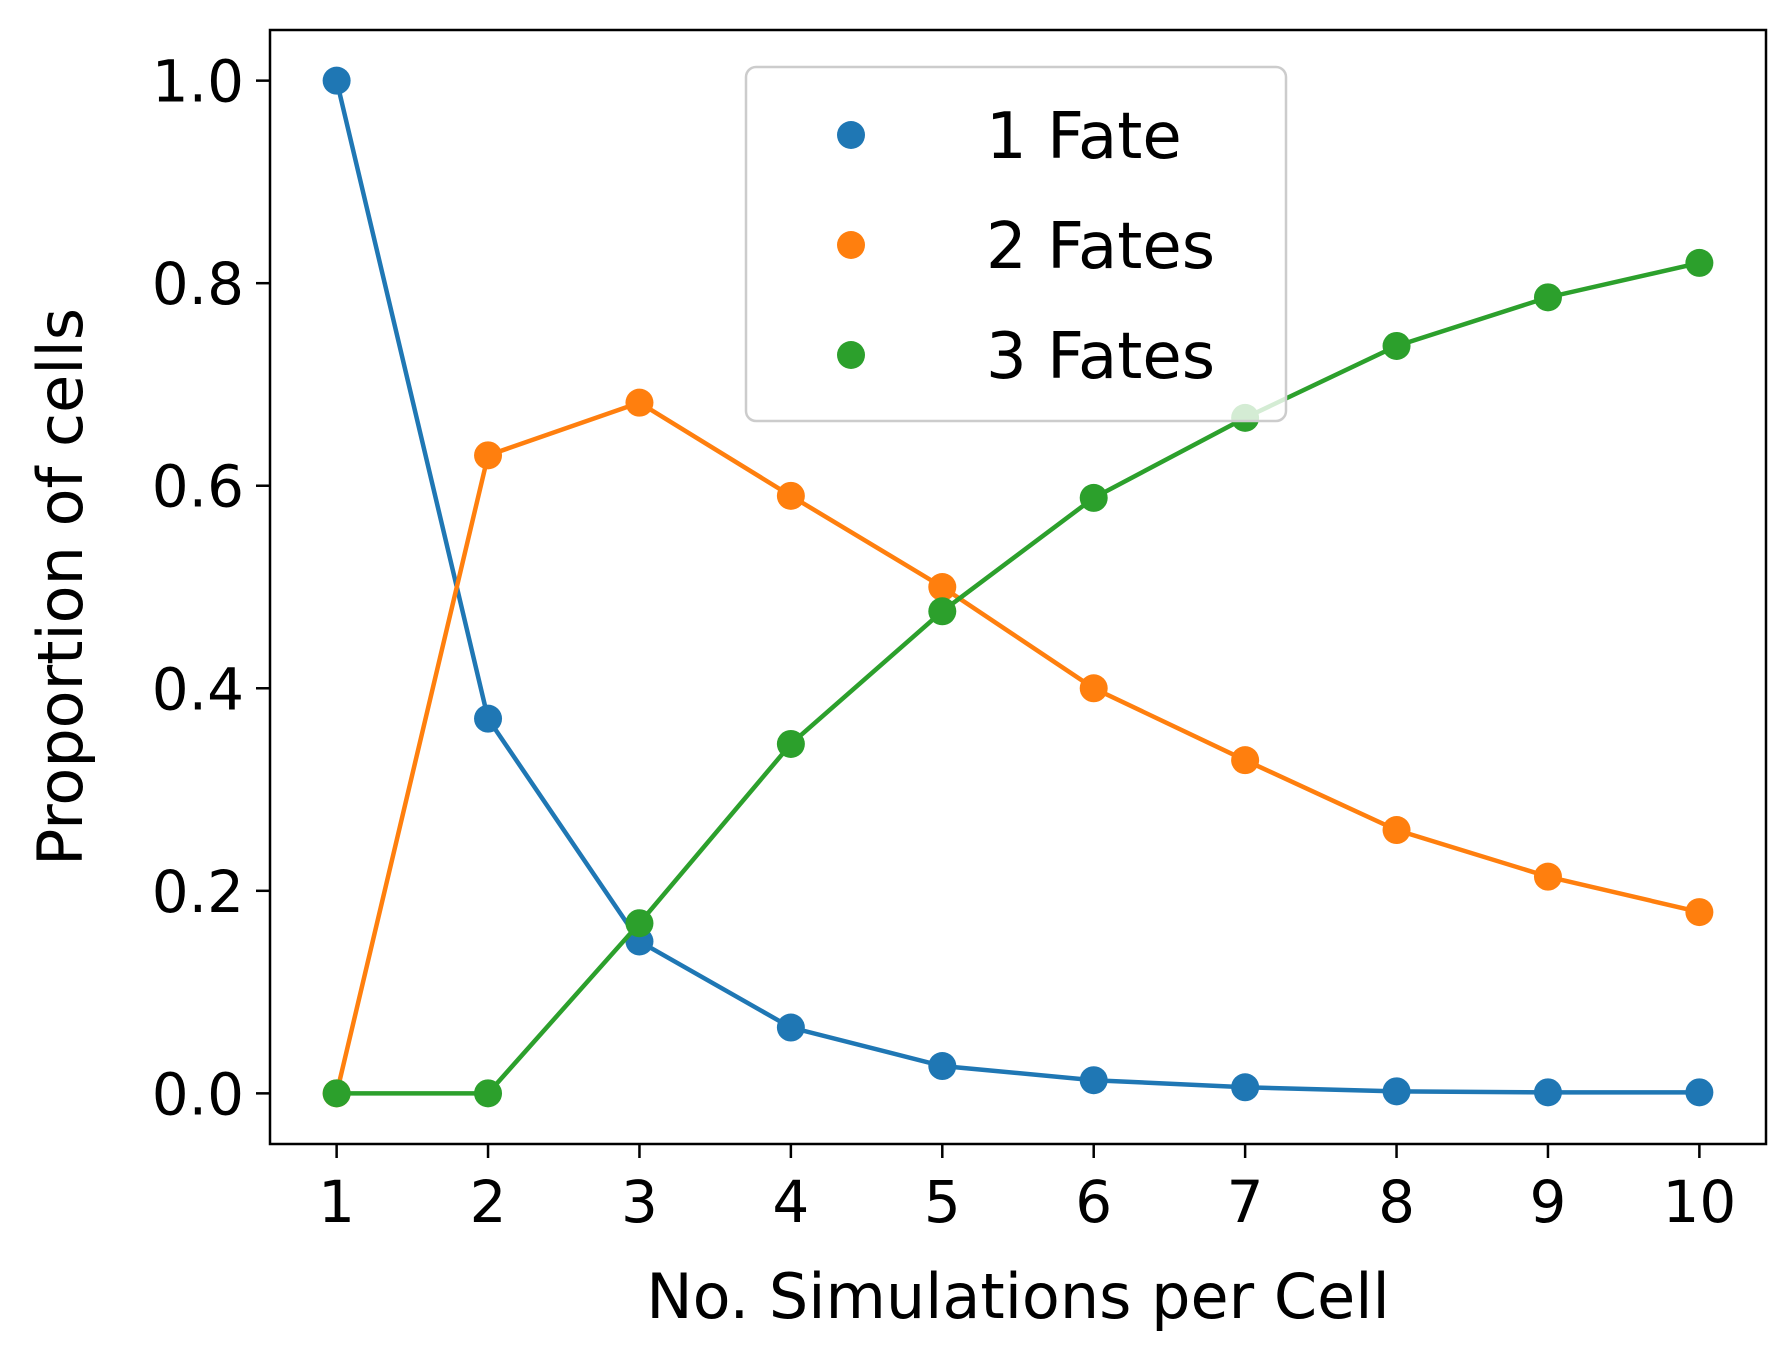 The image size is (1786, 1360). What do you see at coordinates (198, 487) in the screenshot?
I see `y-tick-label: 0.6` at bounding box center [198, 487].